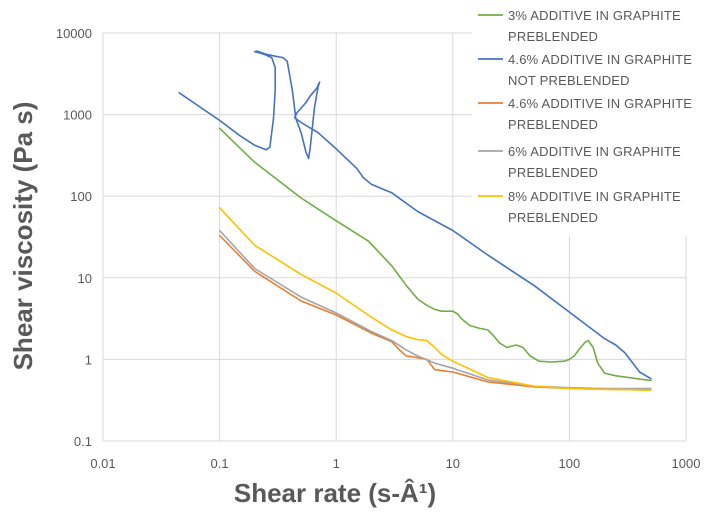  I want to click on x-tick-label: 0.1, so click(220, 463).